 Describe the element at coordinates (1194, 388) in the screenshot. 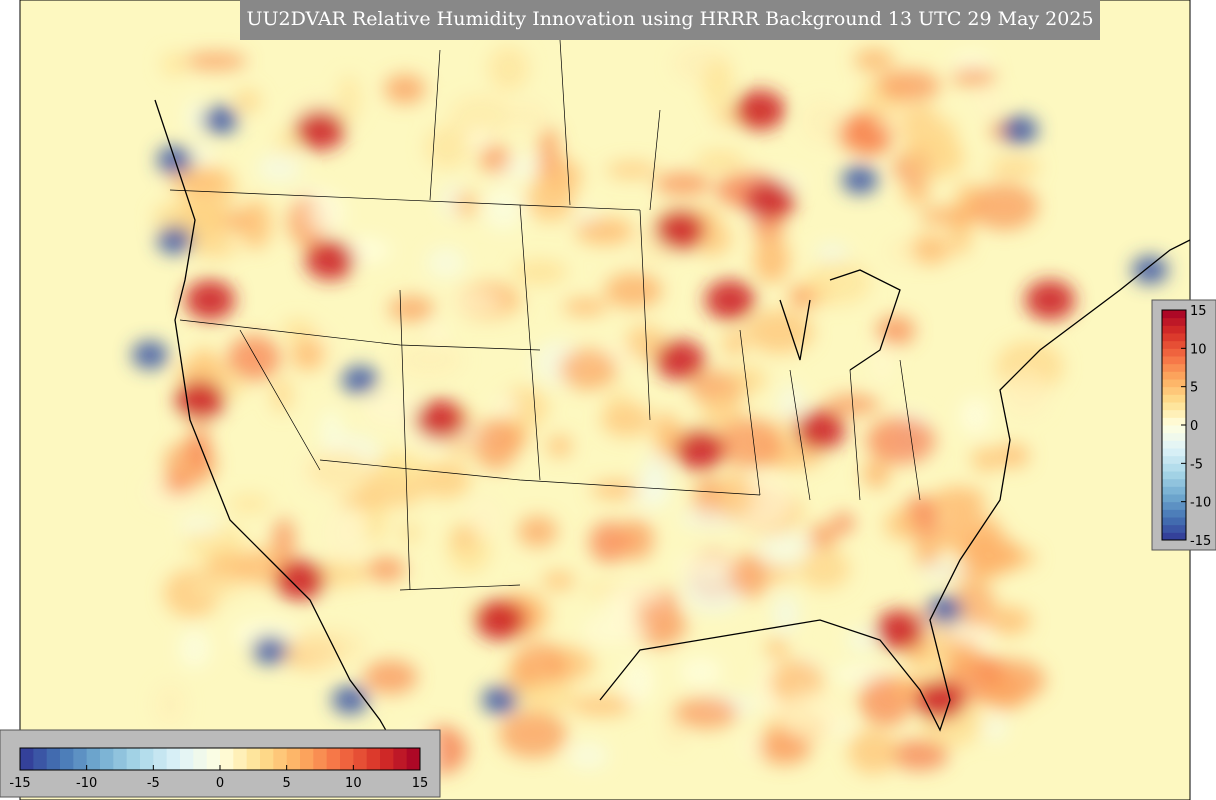

I see `colorbar-tick-label: 5` at that location.